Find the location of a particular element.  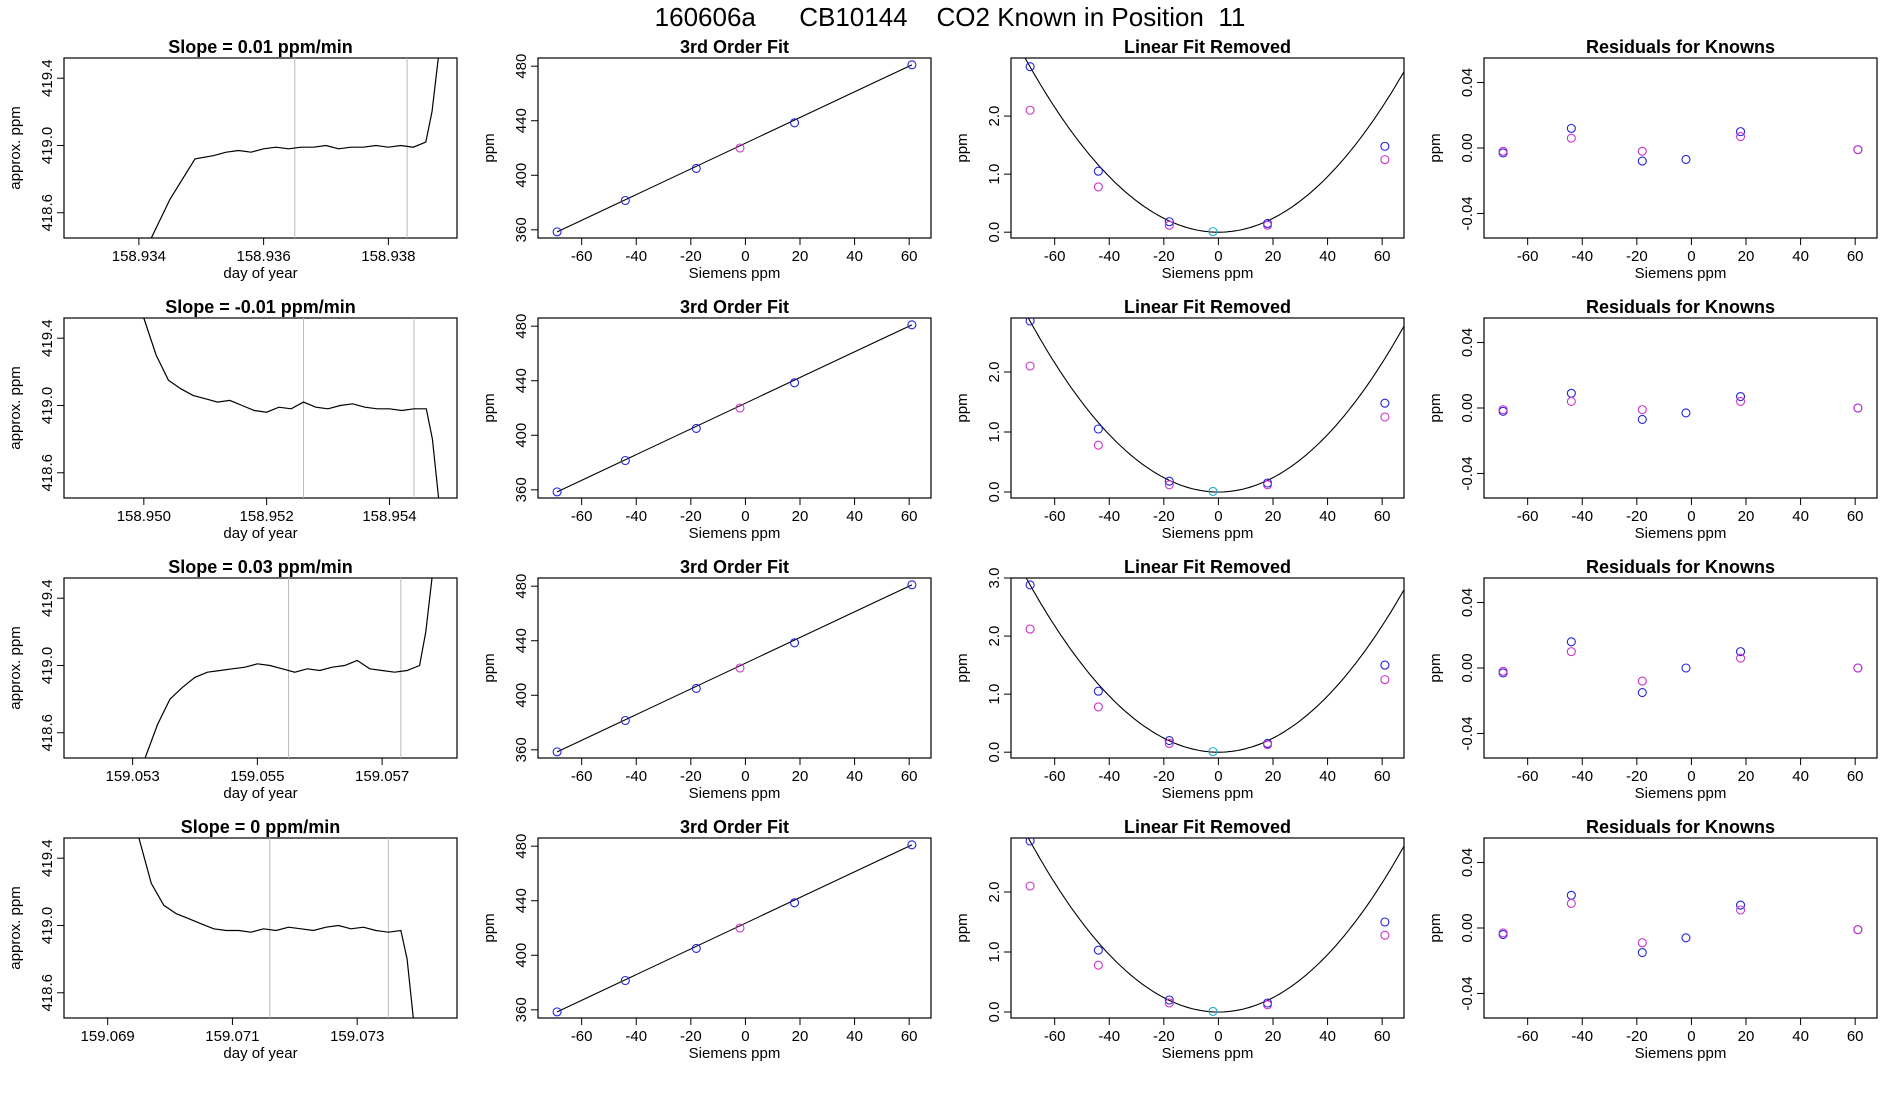

page-title: 160606a CB10144 CO2 Known in Position 11 is located at coordinates (950, 17).